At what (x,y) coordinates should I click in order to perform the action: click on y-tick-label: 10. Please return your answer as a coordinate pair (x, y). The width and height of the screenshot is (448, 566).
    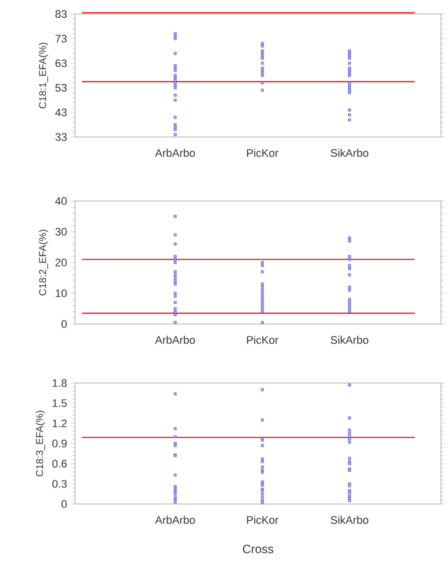
    Looking at the image, I should click on (61, 293).